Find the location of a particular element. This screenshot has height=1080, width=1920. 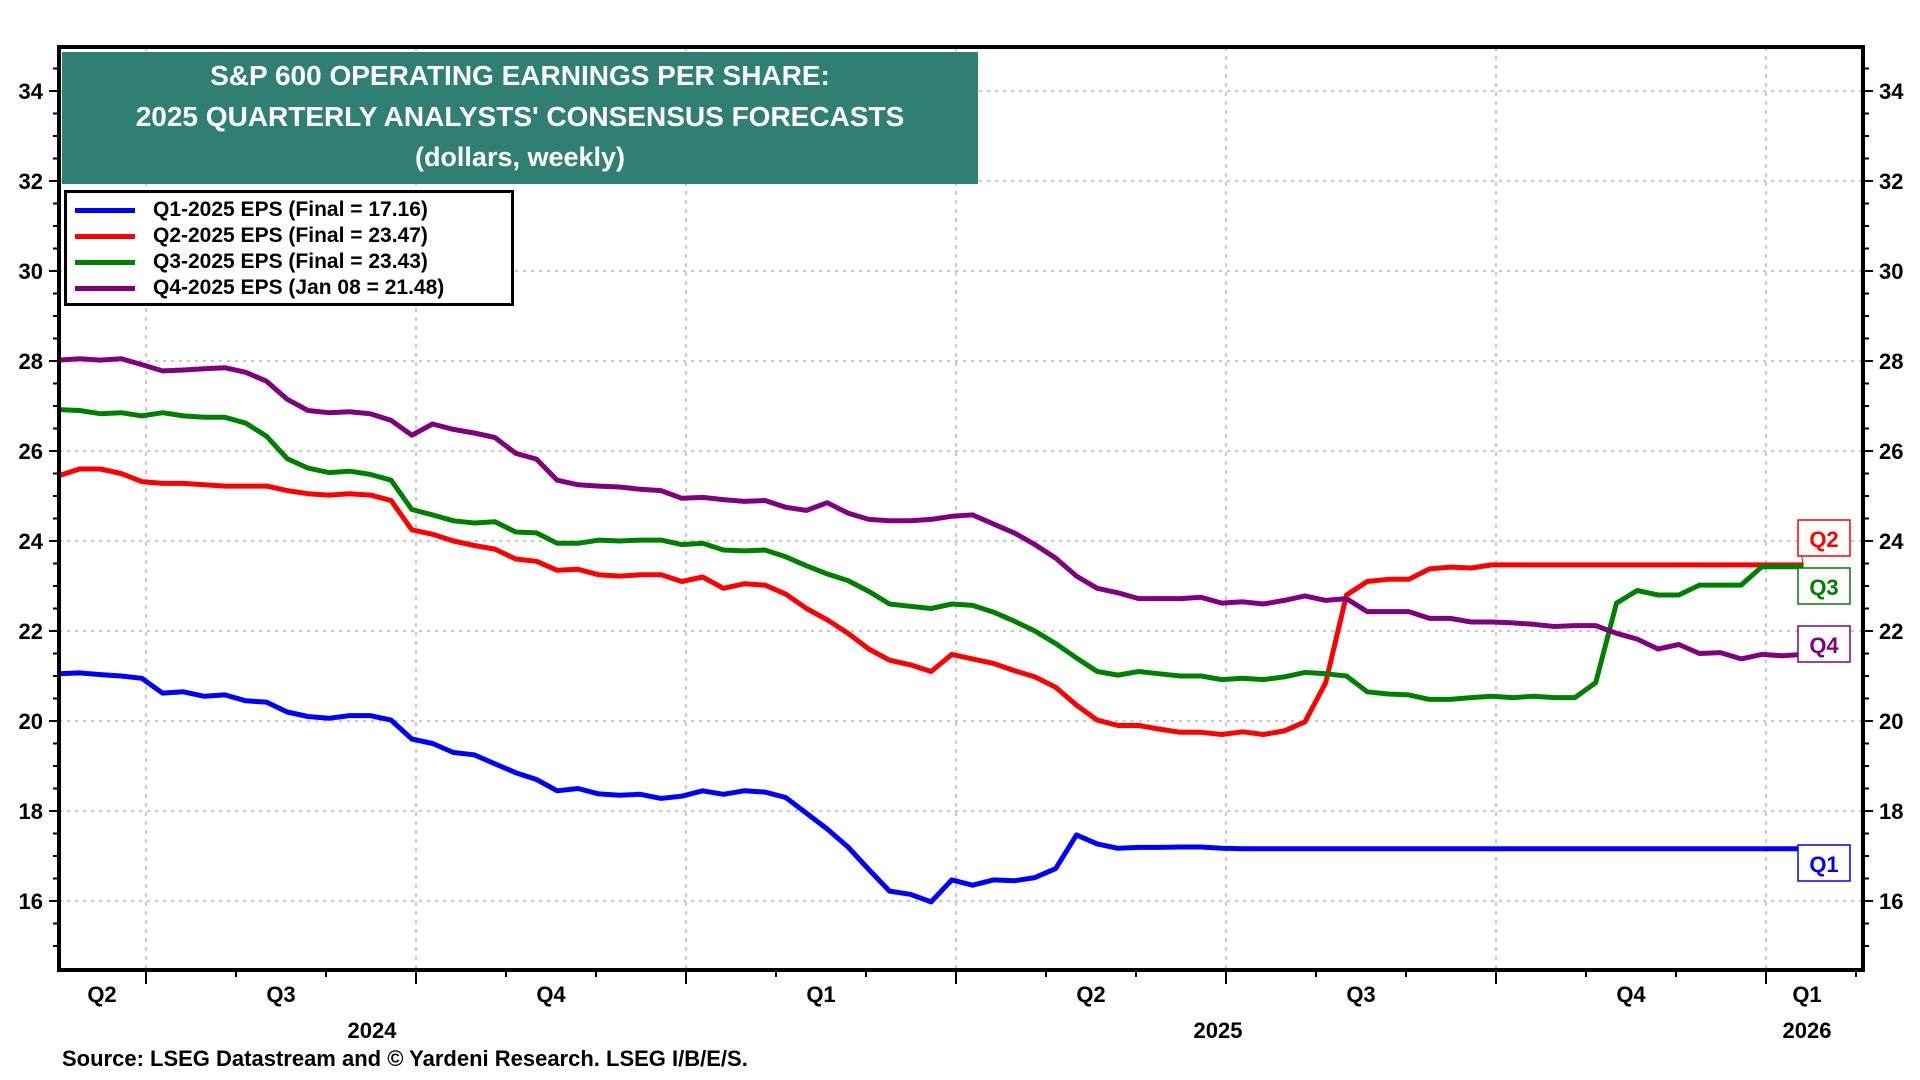

end-label-box-q1 is located at coordinates (1824, 863).